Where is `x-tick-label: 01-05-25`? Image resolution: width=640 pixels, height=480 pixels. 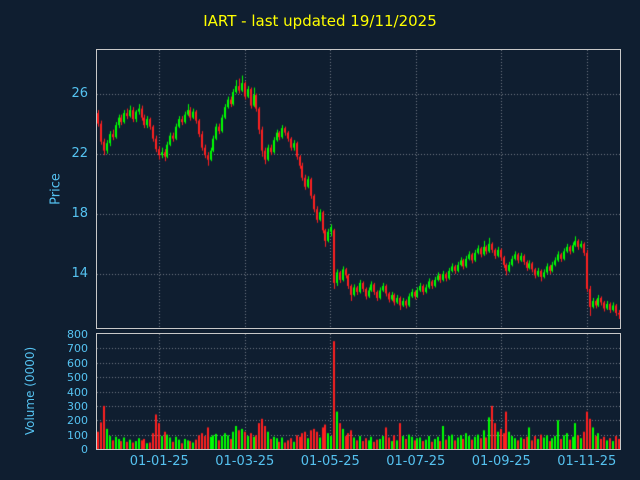 x-tick-label: 01-05-25 is located at coordinates (330, 461).